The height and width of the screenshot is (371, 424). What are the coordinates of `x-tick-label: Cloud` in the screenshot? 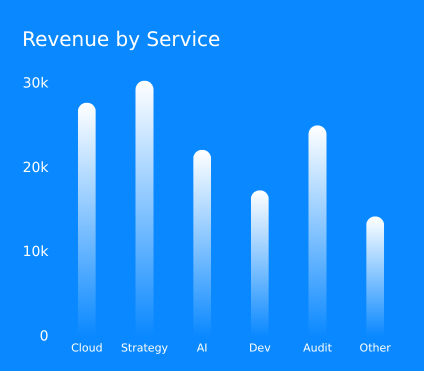 It's located at (87, 348).